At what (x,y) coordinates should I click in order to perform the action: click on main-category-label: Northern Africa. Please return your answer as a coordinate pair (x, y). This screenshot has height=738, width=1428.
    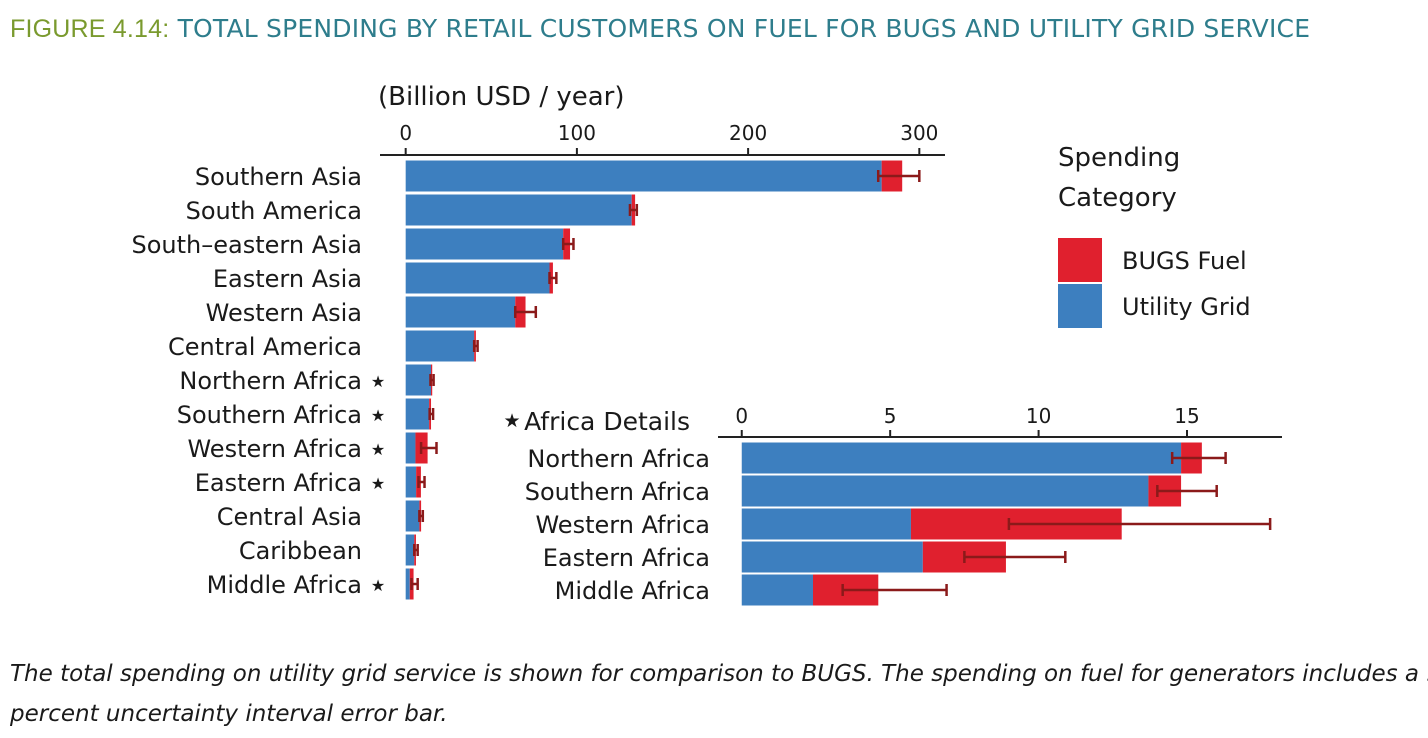
    Looking at the image, I should click on (270, 381).